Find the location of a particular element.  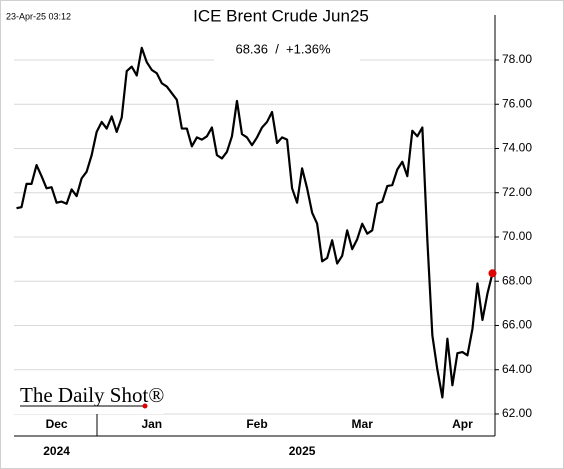

subtitle-box is located at coordinates (287, 50).